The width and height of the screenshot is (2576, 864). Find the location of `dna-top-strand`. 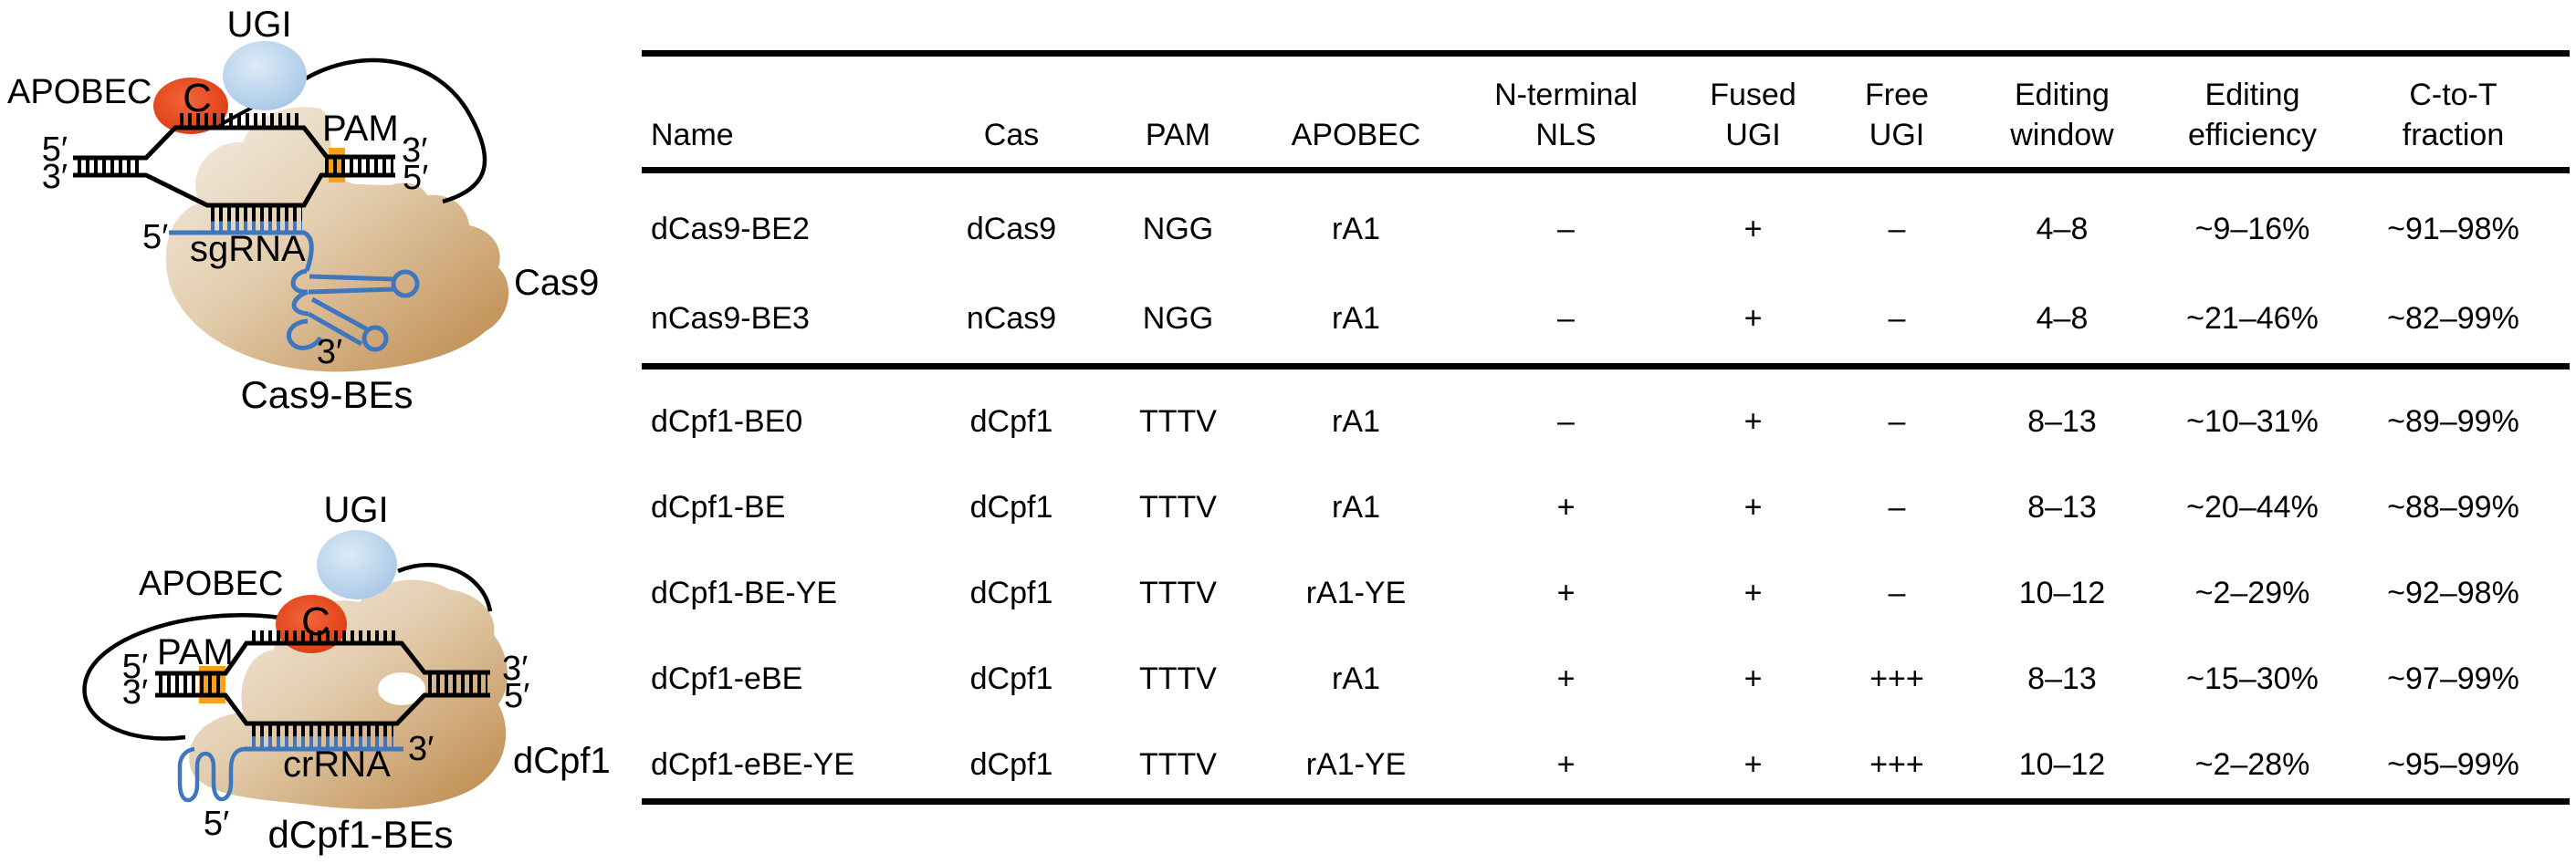

dna-top-strand is located at coordinates (322, 658).